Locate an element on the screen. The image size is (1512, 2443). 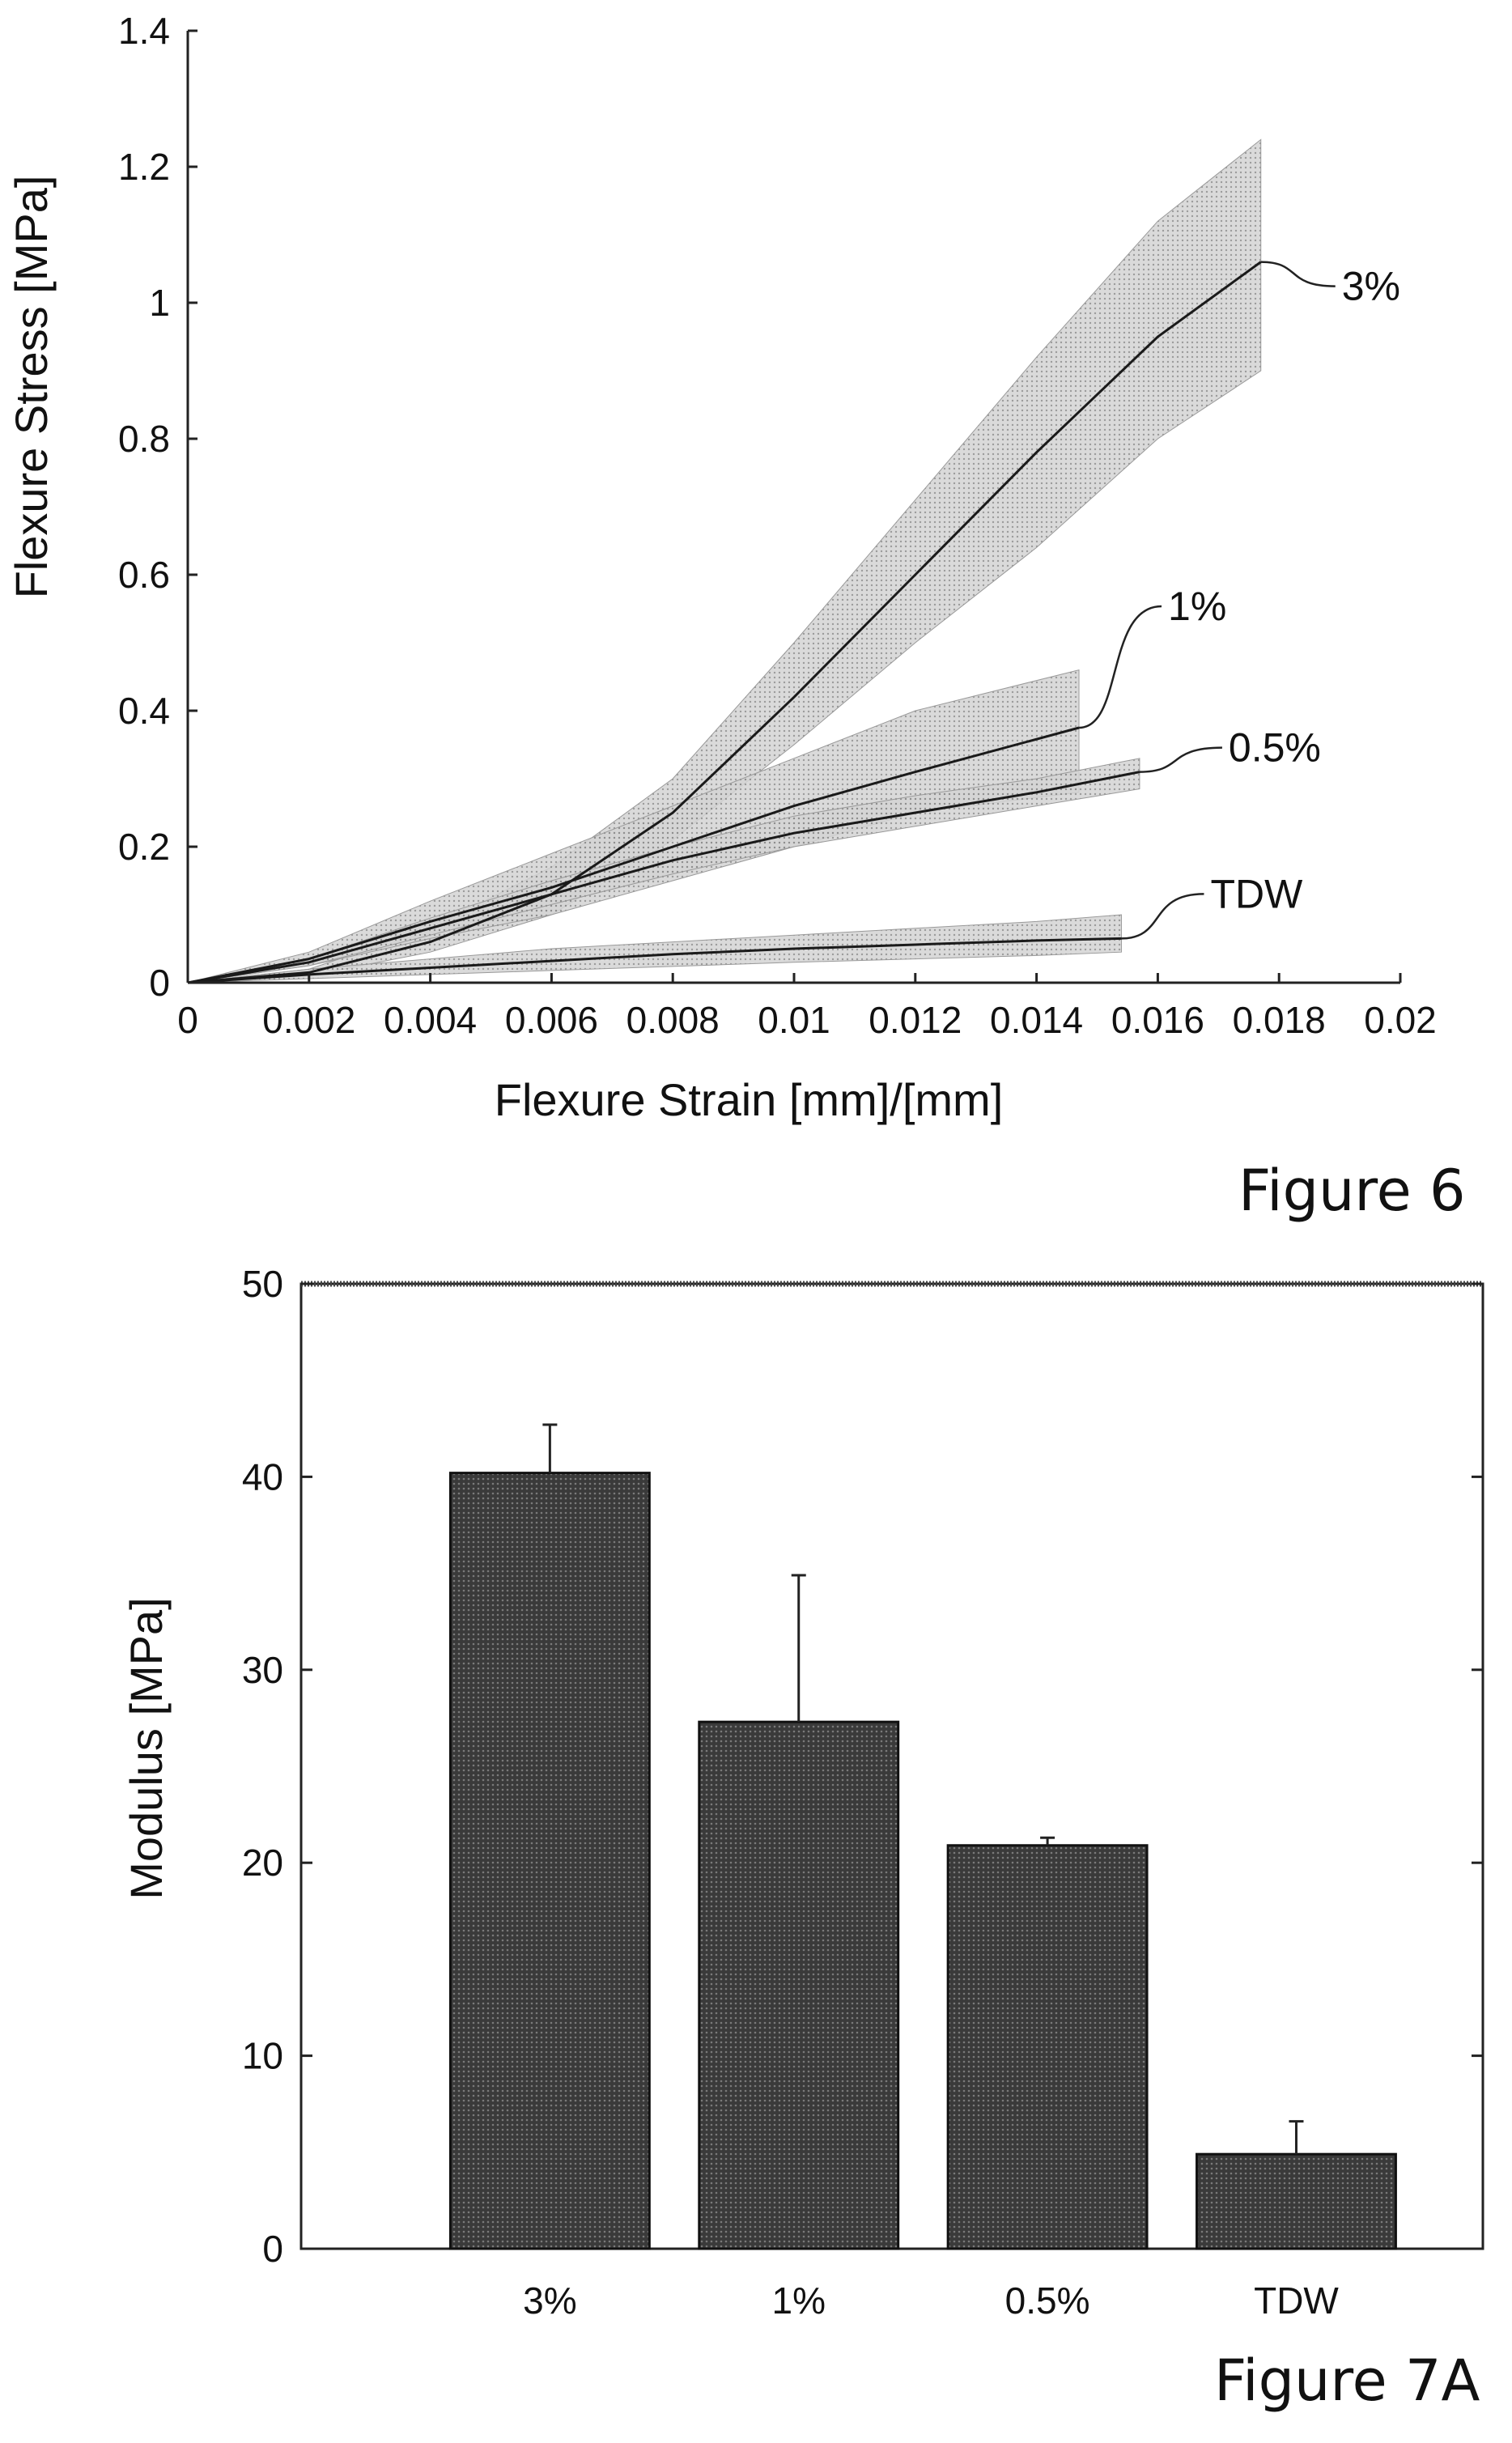
x-tick-label: 0.01 is located at coordinates (794, 1020).